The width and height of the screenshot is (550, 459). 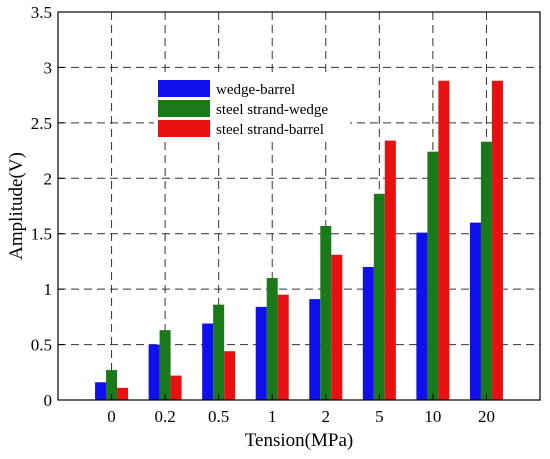 I want to click on y-axis-label: Amplitude(V), so click(x=16, y=206).